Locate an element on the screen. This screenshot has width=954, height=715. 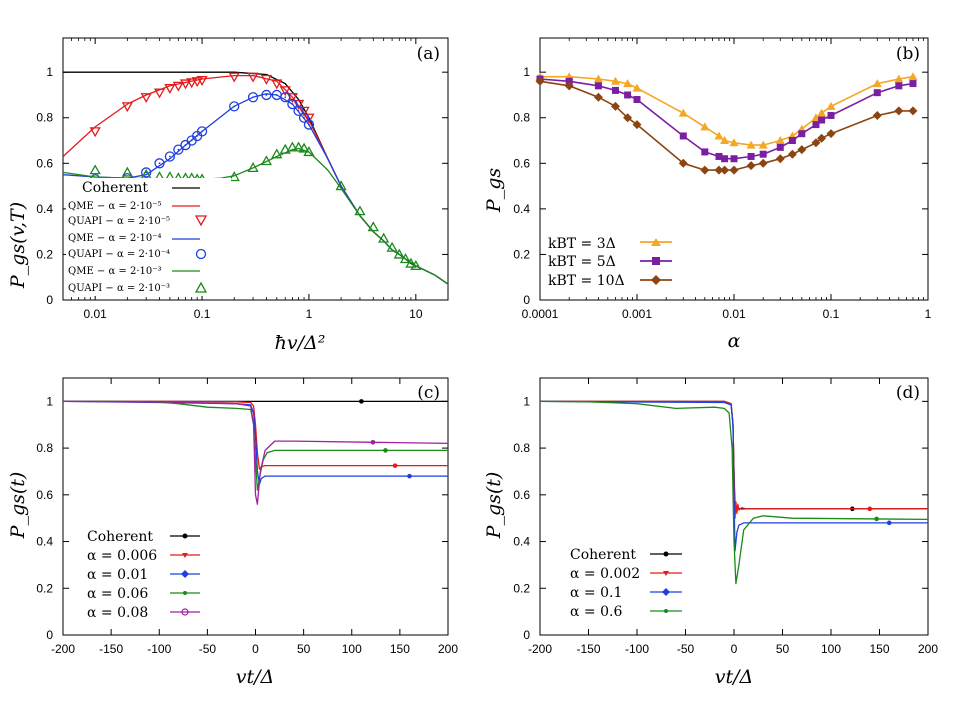
panel-d-xtick-label: 200 is located at coordinates (928, 649).